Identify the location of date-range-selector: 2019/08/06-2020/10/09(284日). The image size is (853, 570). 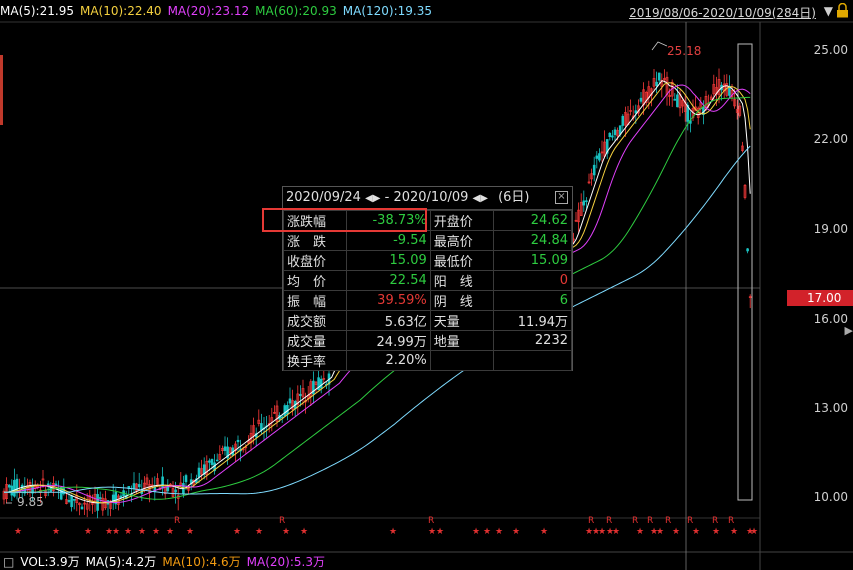
(722, 13).